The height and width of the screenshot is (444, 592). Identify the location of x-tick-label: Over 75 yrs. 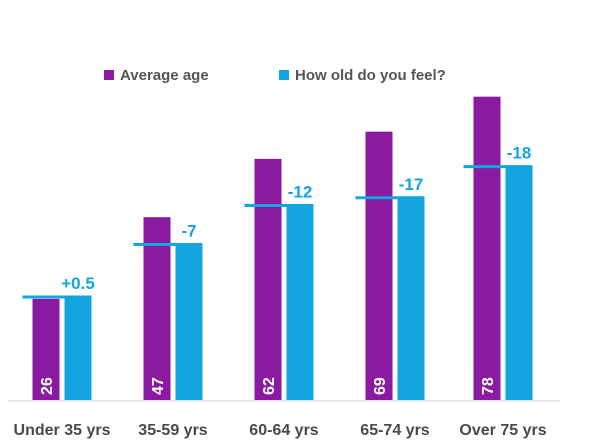
(502, 430).